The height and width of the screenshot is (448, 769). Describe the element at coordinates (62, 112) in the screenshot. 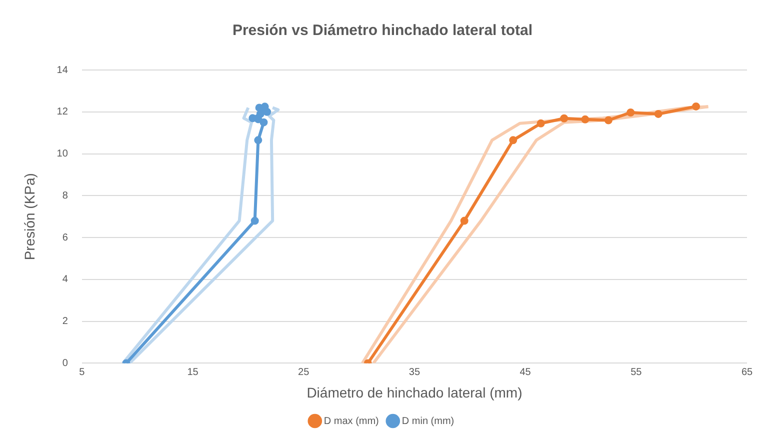

I see `y-tick-label: 12` at that location.